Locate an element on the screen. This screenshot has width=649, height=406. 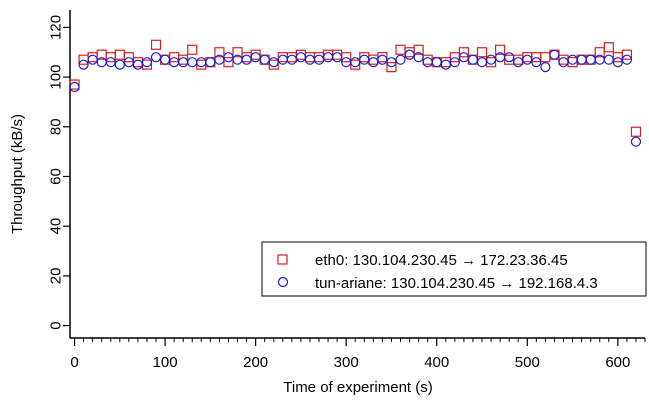
y-tick-label-60: 60 is located at coordinates (56, 176).